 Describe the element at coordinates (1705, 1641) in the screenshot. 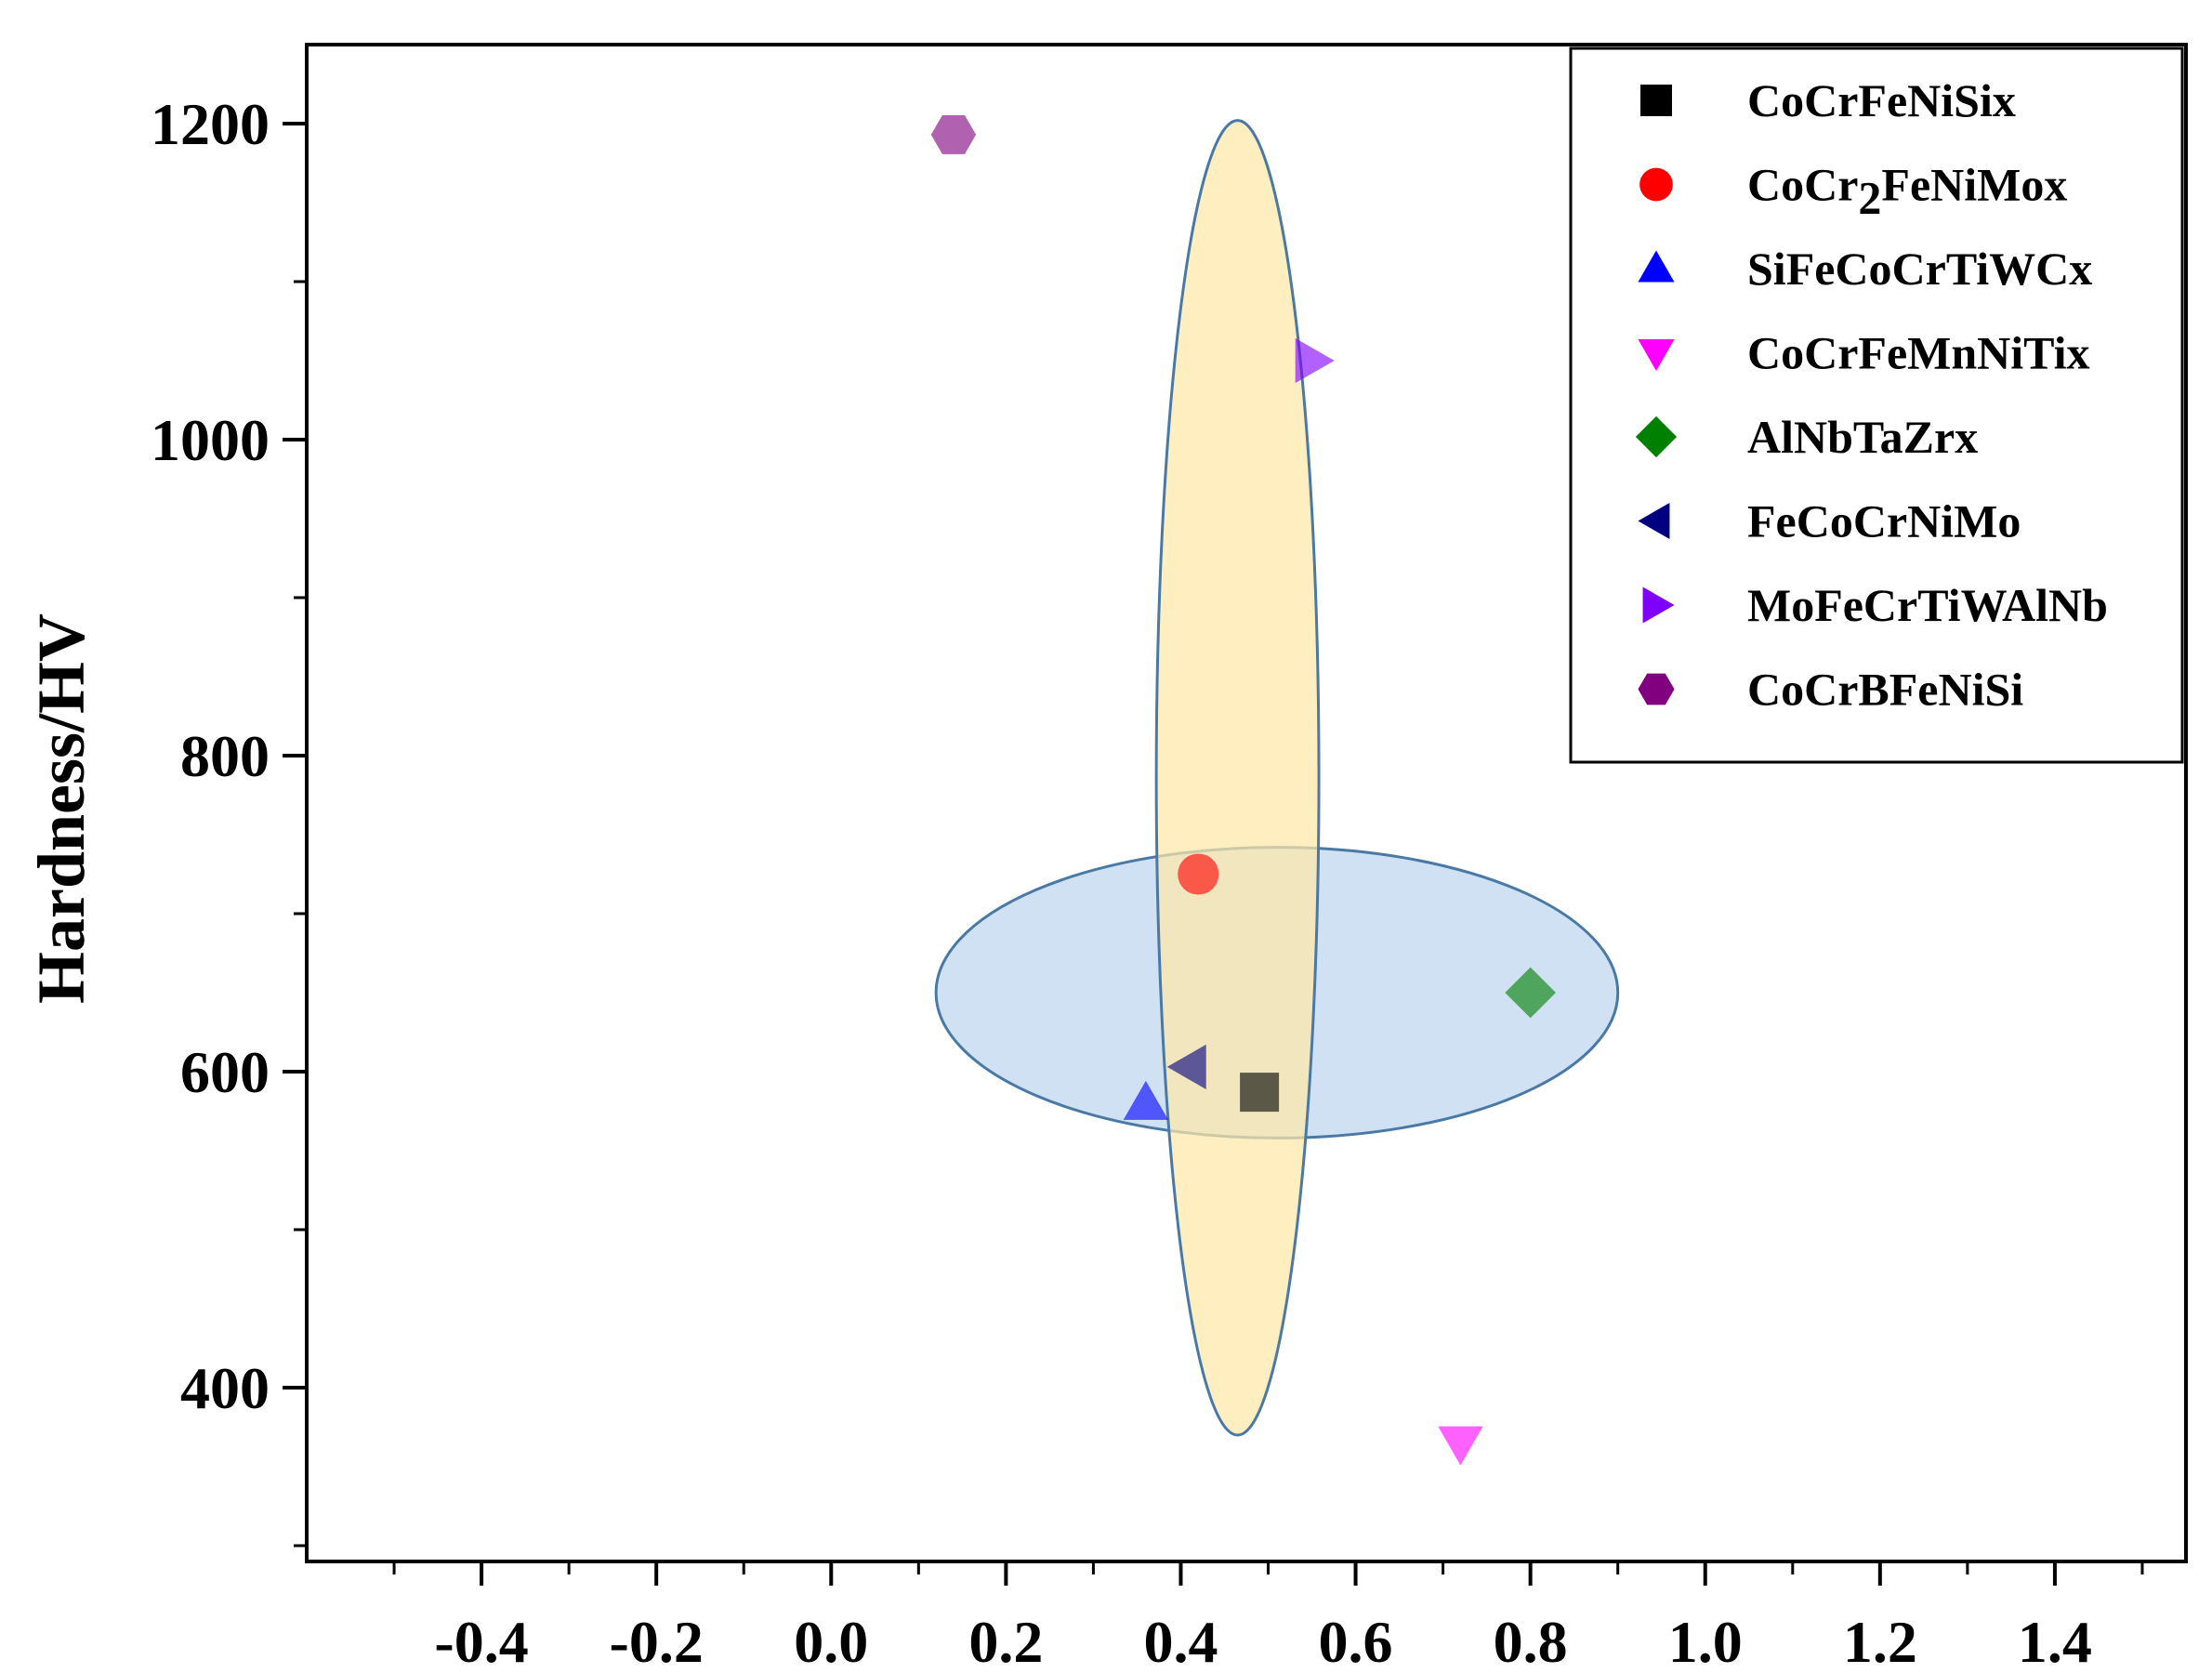

I see `x-tick-label: 1.0` at that location.